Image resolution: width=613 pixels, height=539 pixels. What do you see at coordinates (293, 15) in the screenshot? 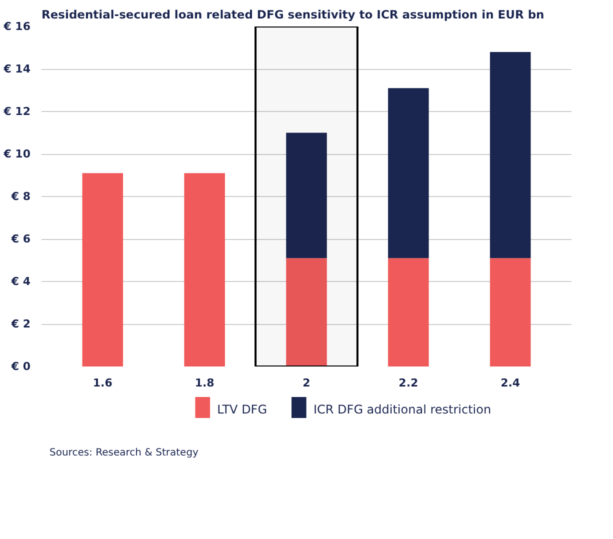
I see `chart-title: Residential-secured loan related DFG sensitivity to ICR assumption in EUR bn` at bounding box center [293, 15].